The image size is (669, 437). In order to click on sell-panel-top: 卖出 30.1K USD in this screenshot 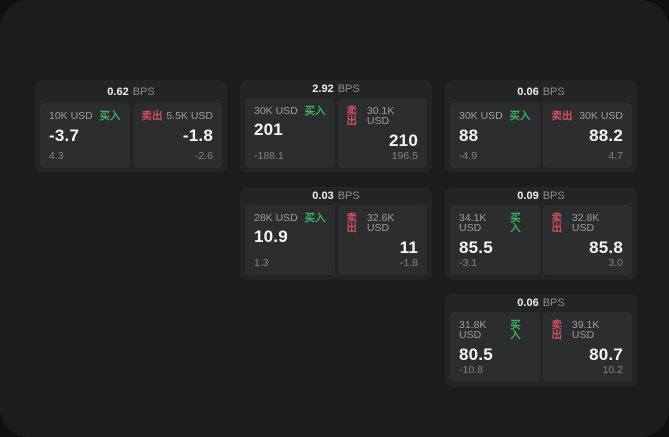, I will do `click(383, 116)`.